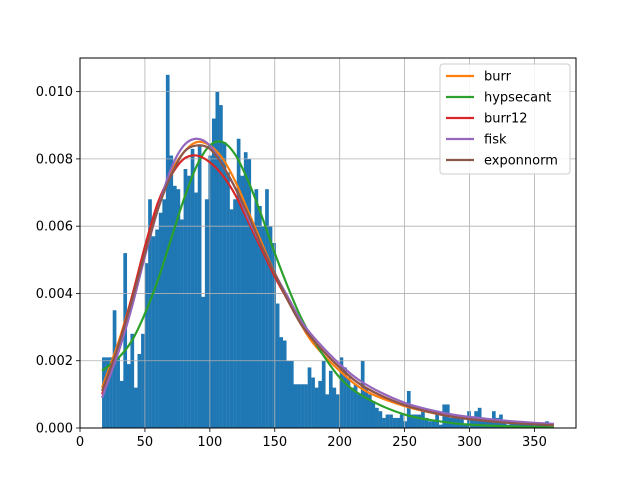  I want to click on legend: burr hypsecant burr12 fisk exponnorm, so click(505, 119).